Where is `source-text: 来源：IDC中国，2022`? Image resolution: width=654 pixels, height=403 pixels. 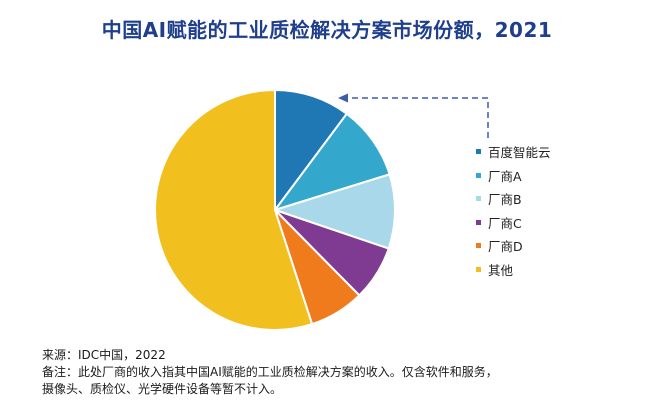 source-text: 来源：IDC中国，2022 is located at coordinates (104, 355).